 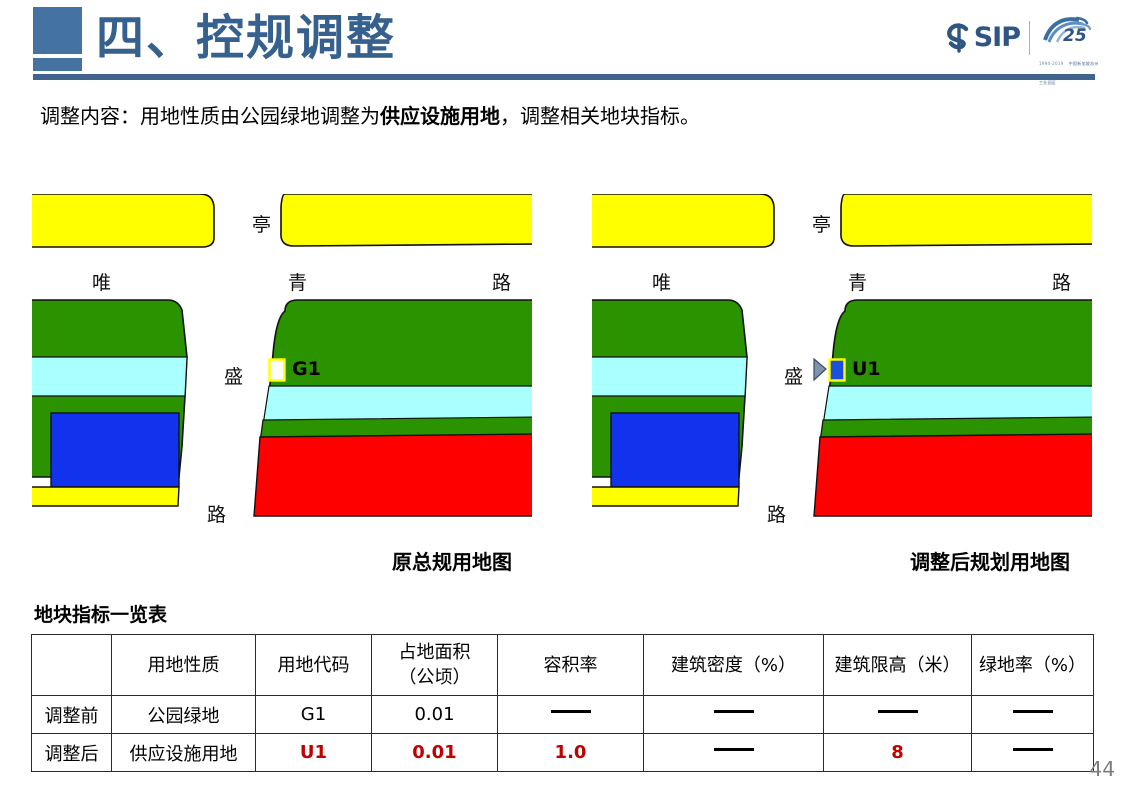 What do you see at coordinates (1032, 665) in the screenshot?
I see `table-header-green-ratio: 绿地率（%）` at bounding box center [1032, 665].